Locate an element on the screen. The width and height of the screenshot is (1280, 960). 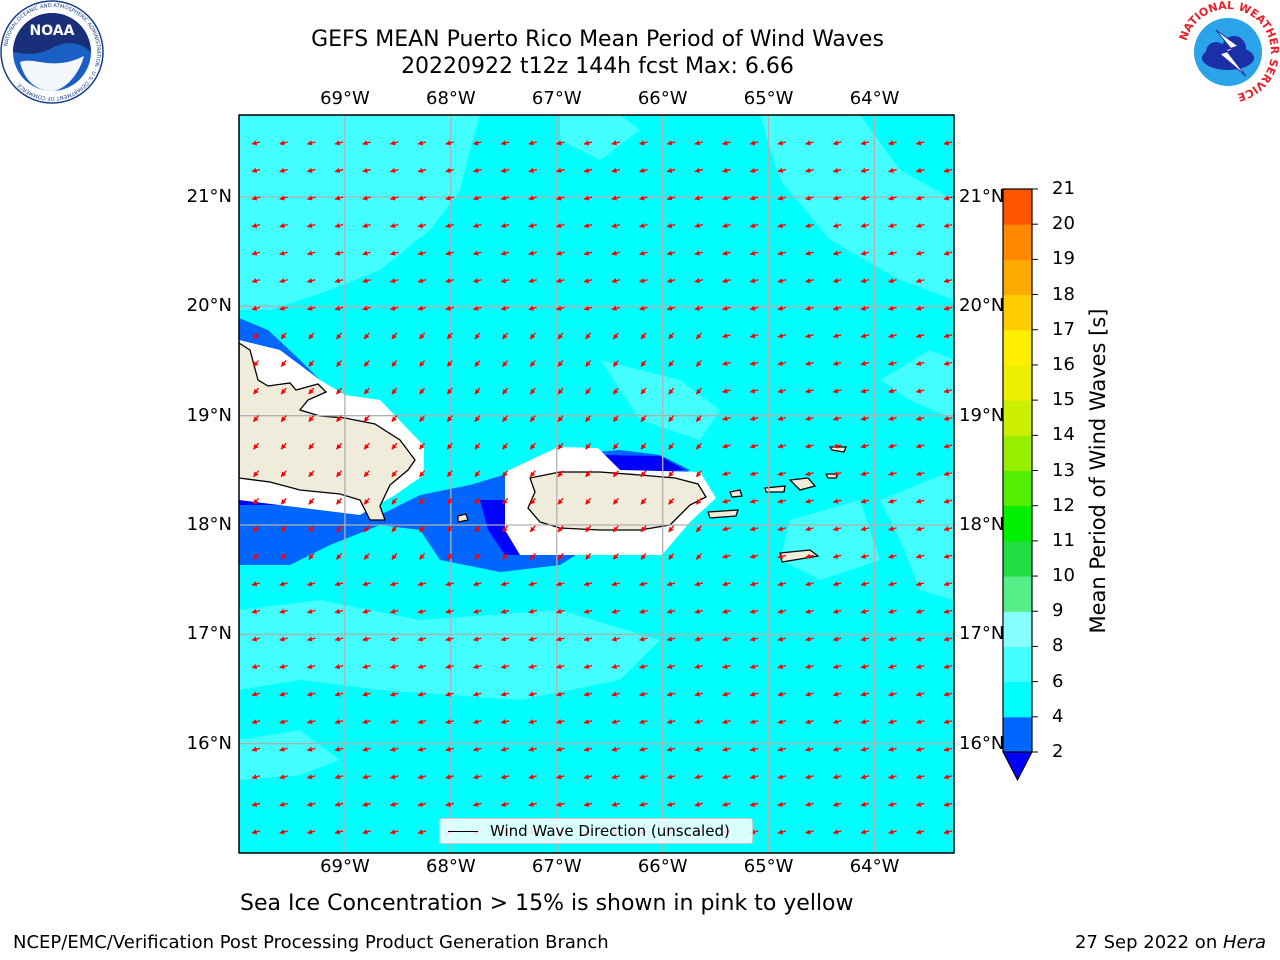
lat-tick-left: 19°N is located at coordinates (209, 415).